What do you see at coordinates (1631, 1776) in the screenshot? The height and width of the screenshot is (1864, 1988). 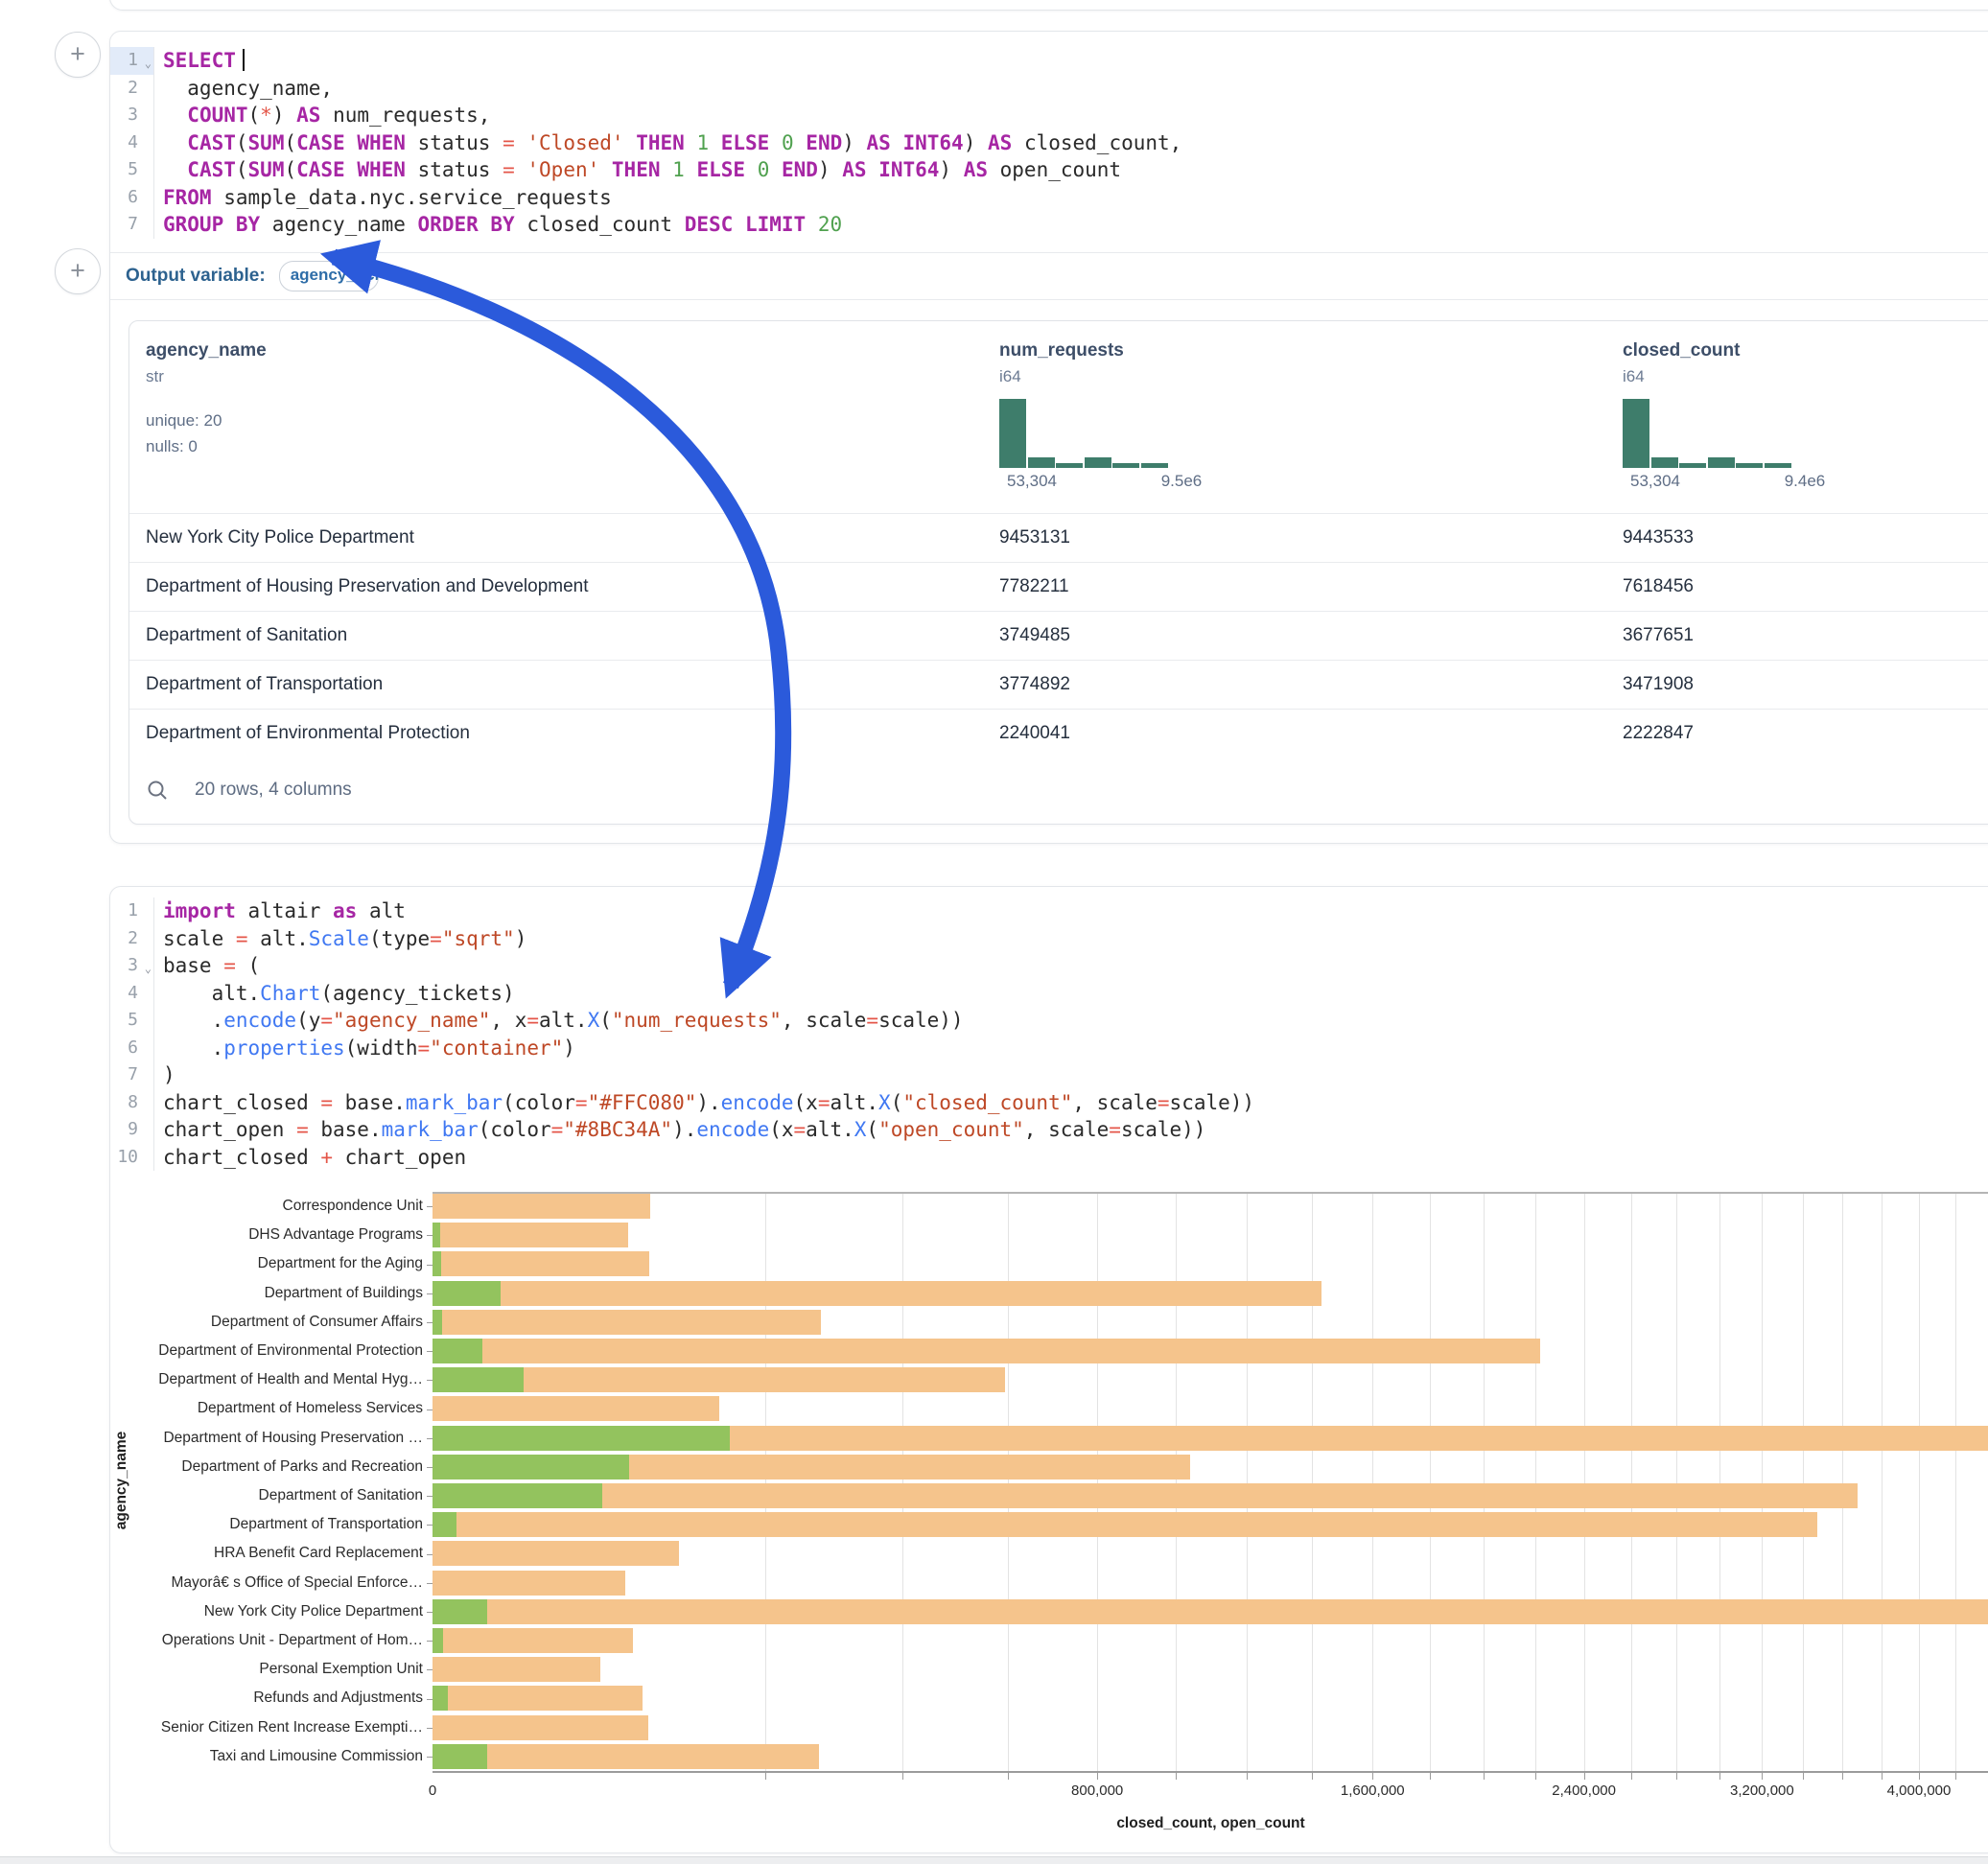 I see `x-axis-tick` at bounding box center [1631, 1776].